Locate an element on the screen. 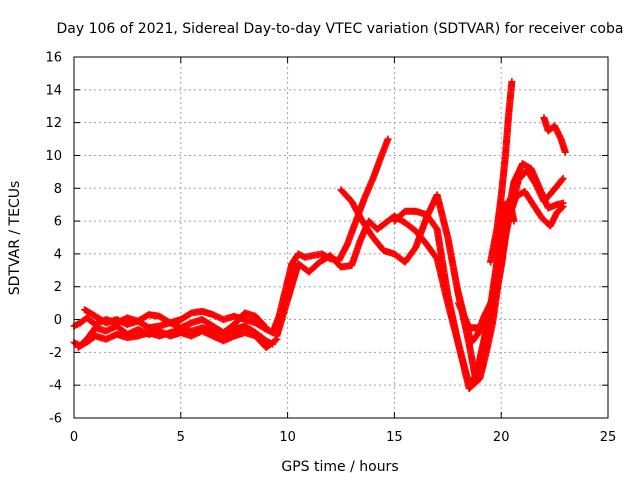  y-axis-label: SDTVAR / TECUs is located at coordinates (15, 238).